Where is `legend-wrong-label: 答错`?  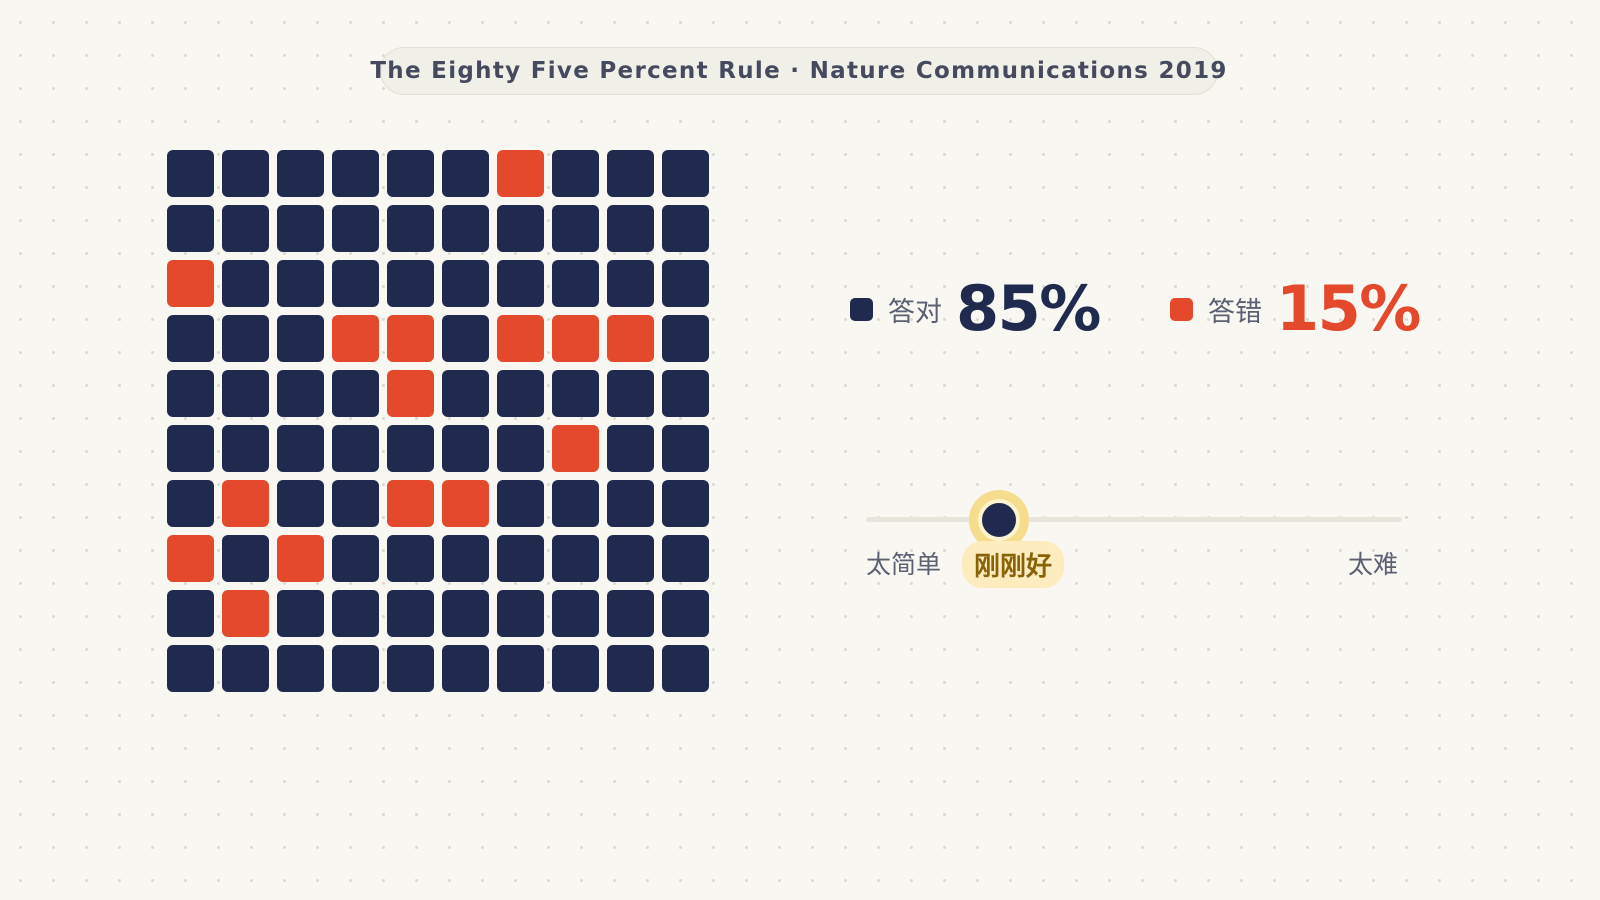 legend-wrong-label: 答错 is located at coordinates (1235, 312).